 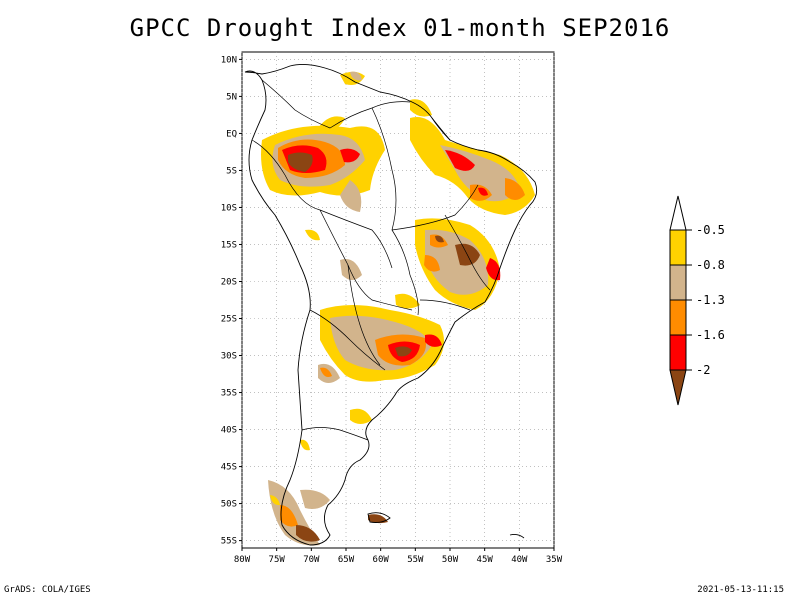 I want to click on legend-swatch-c05, so click(x=678, y=247).